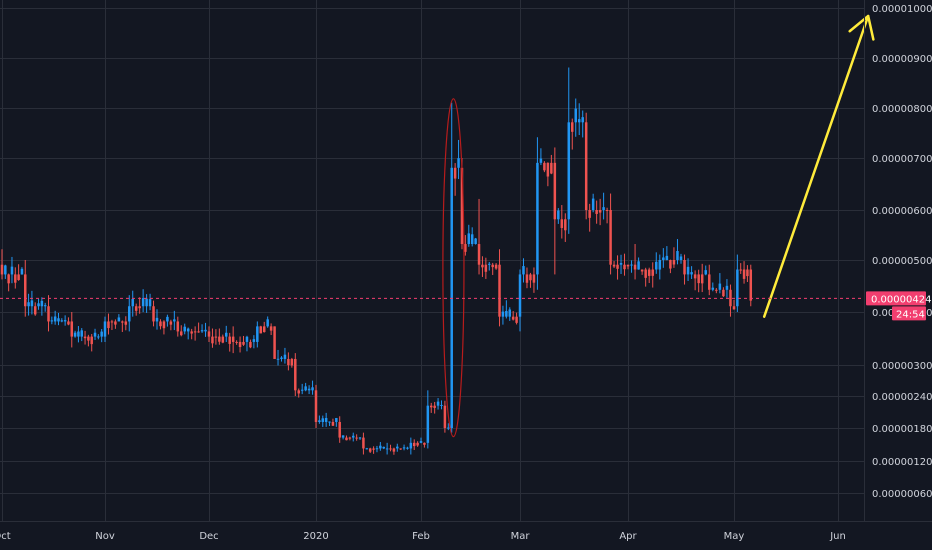  I want to click on x-tick-label: Mar, so click(521, 536).